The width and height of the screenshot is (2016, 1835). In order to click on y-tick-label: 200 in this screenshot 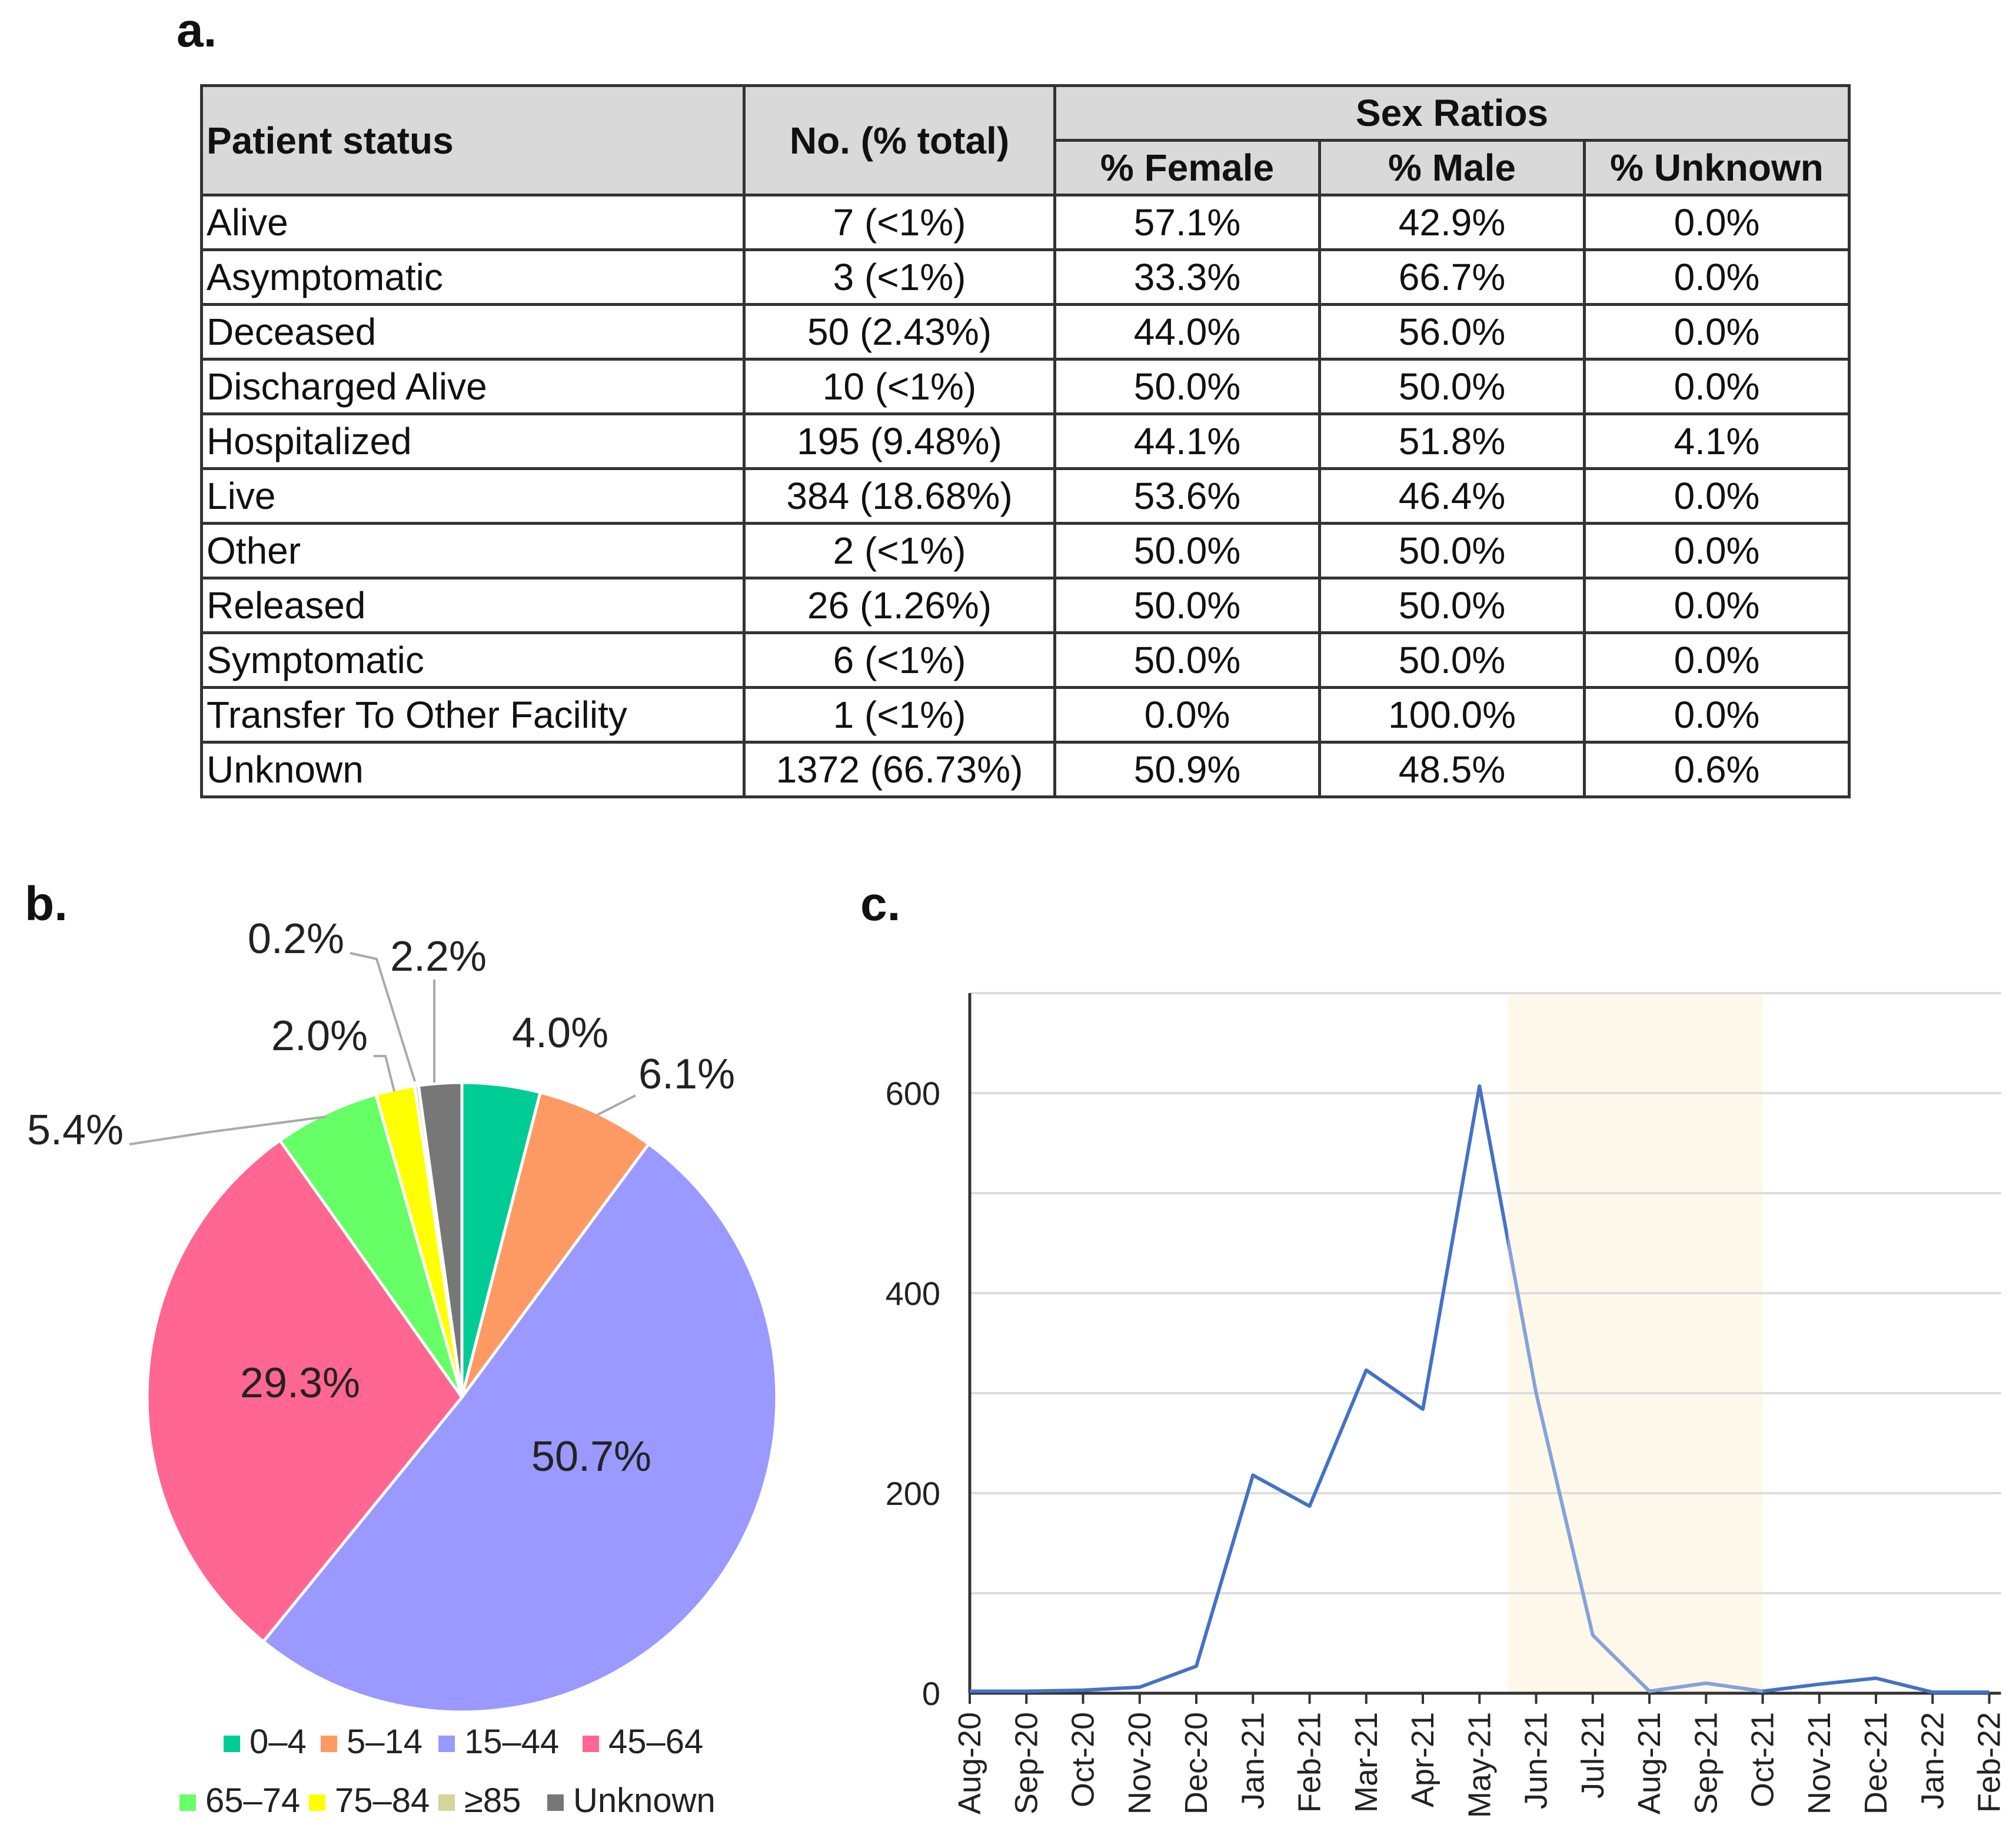, I will do `click(913, 1493)`.